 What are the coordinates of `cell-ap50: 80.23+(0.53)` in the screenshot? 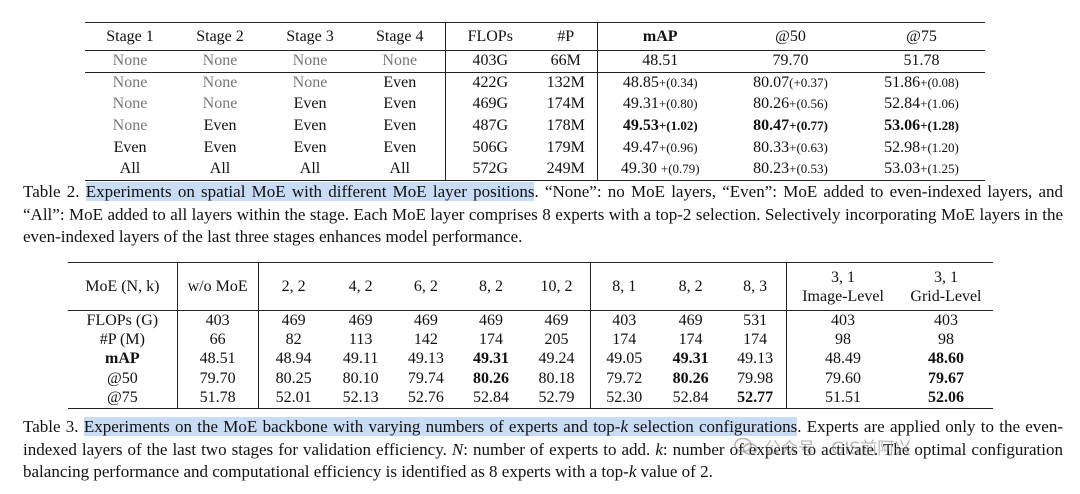 It's located at (790, 169).